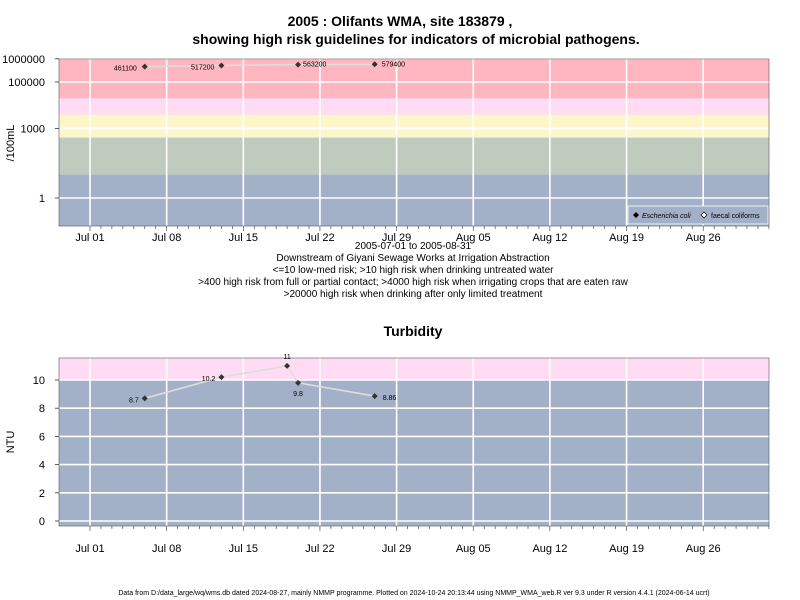 The width and height of the screenshot is (800, 600). Describe the element at coordinates (209, 379) in the screenshot. I see `data-label: 10.2` at that location.